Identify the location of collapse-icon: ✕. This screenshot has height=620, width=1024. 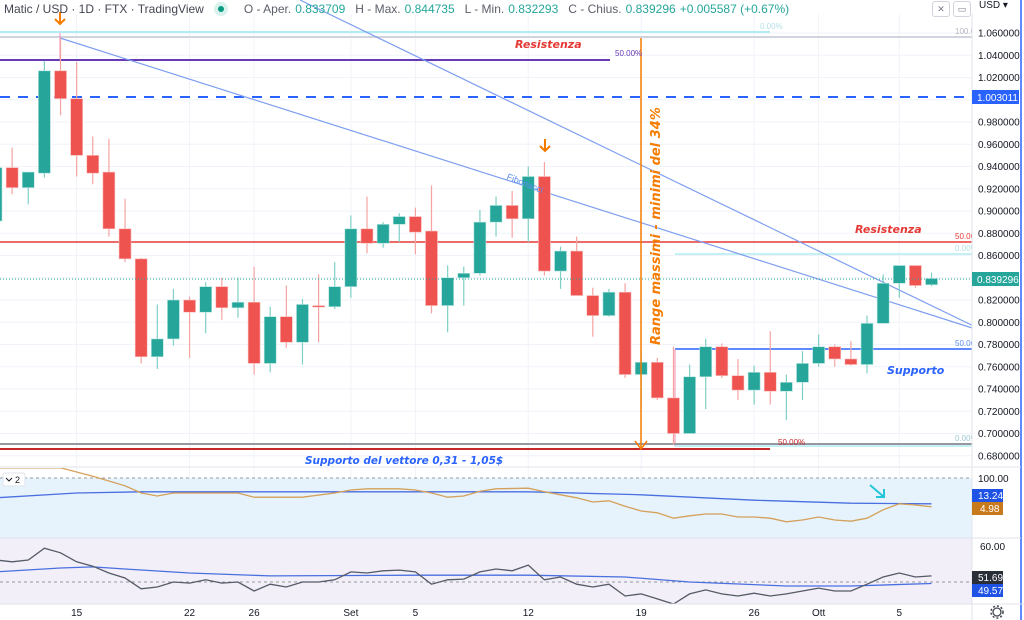
(941, 9).